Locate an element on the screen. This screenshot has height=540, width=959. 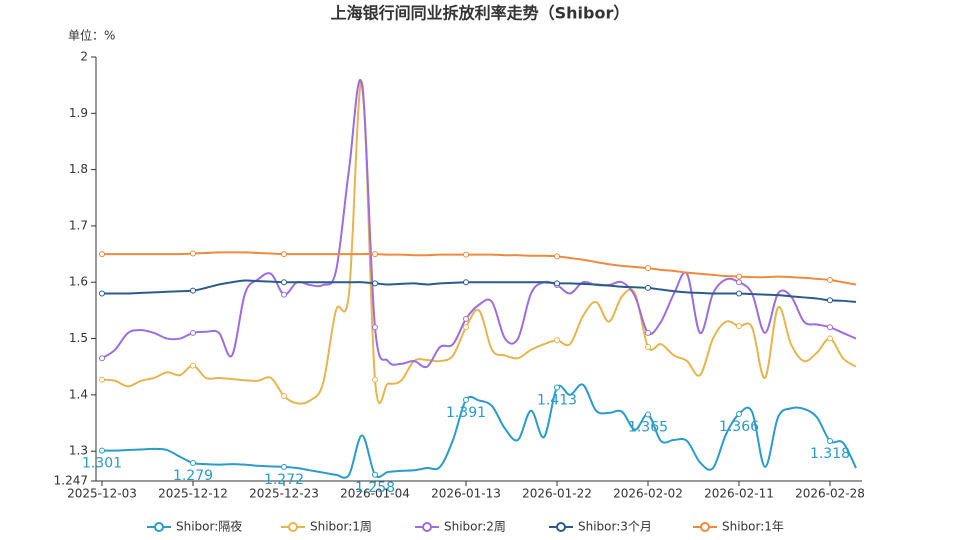
legend-item: Shibor:3个月 is located at coordinates (600, 527).